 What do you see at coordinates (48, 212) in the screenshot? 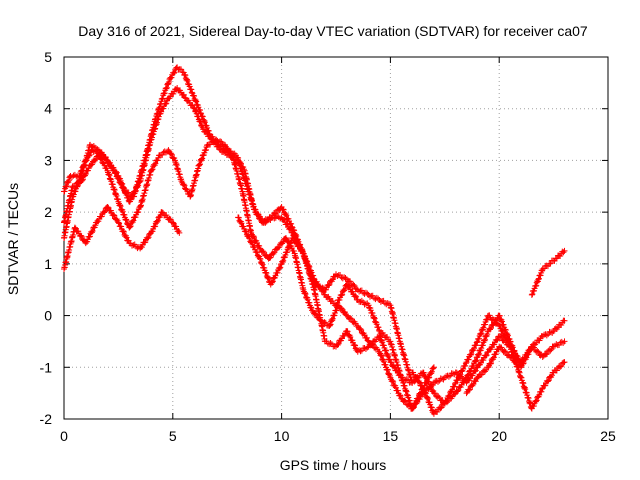
I see `y-tick-label: 2` at bounding box center [48, 212].